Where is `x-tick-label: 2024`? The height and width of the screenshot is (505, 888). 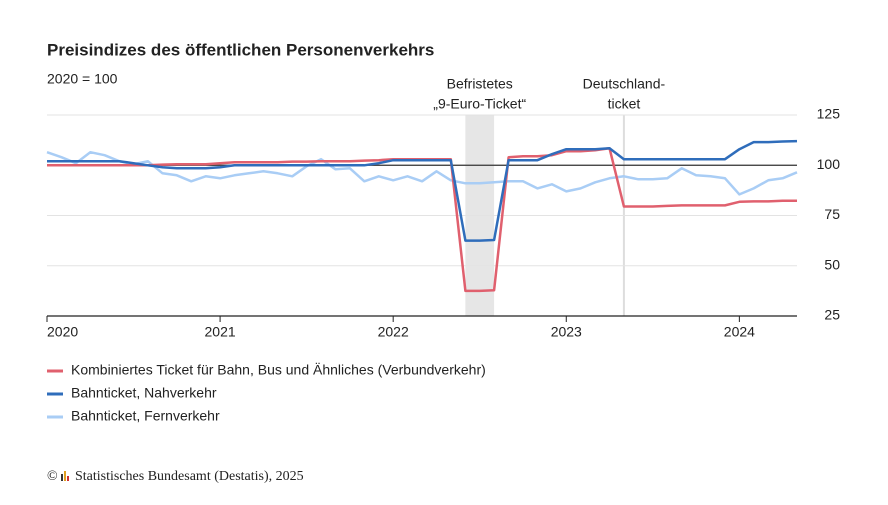
x-tick-label: 2024 is located at coordinates (739, 332).